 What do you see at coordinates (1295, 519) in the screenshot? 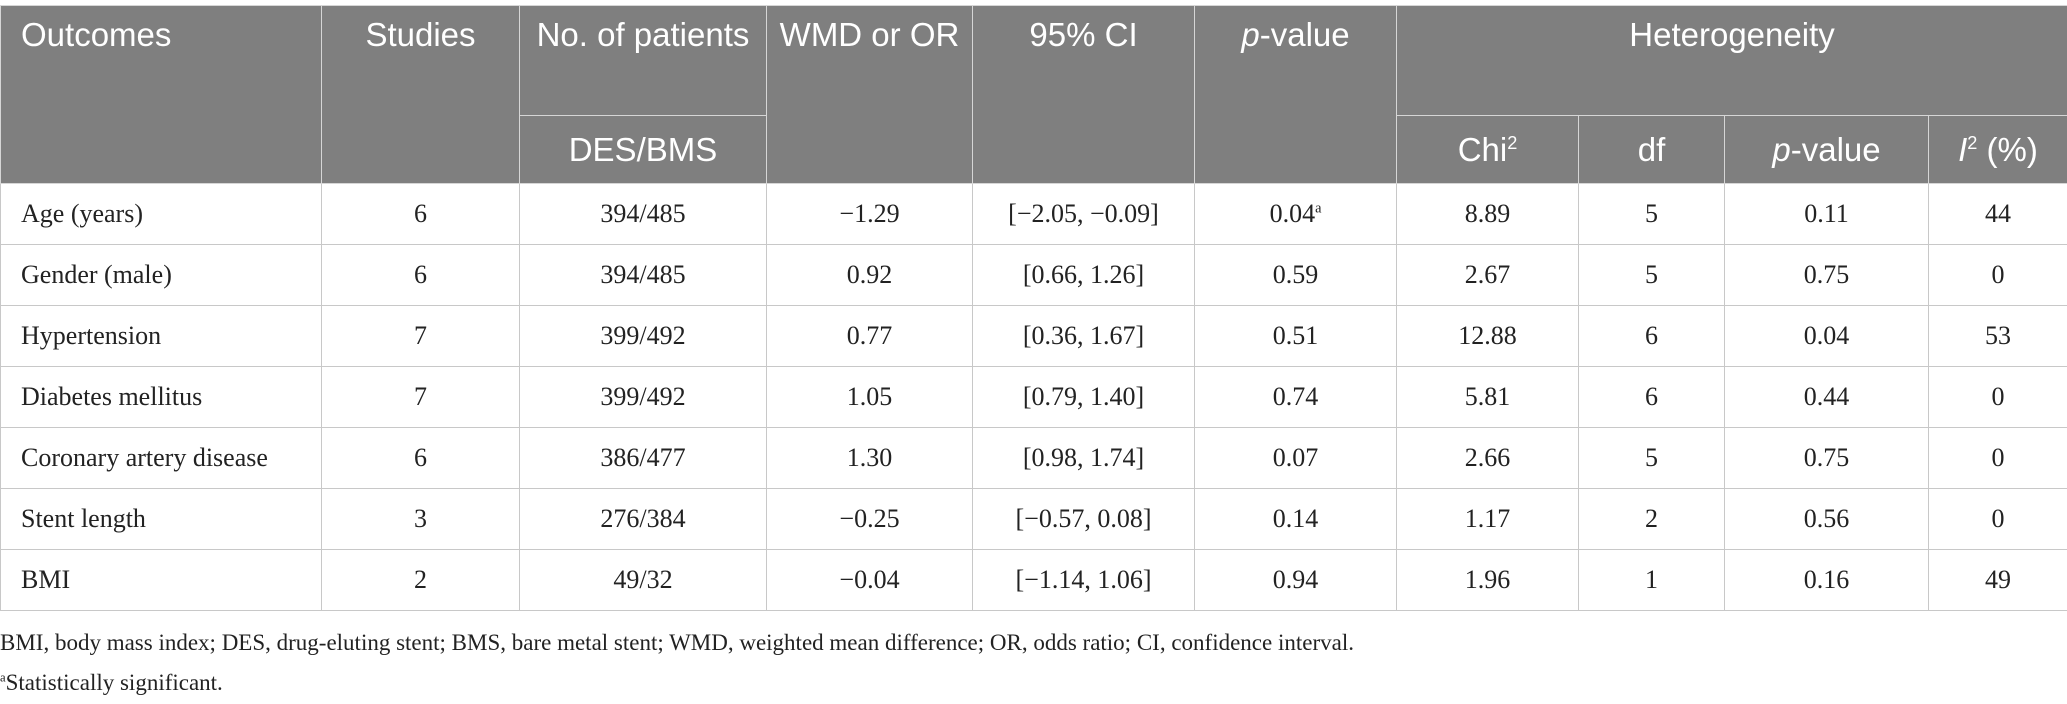
I see `cell-p-value: 0.14` at bounding box center [1295, 519].